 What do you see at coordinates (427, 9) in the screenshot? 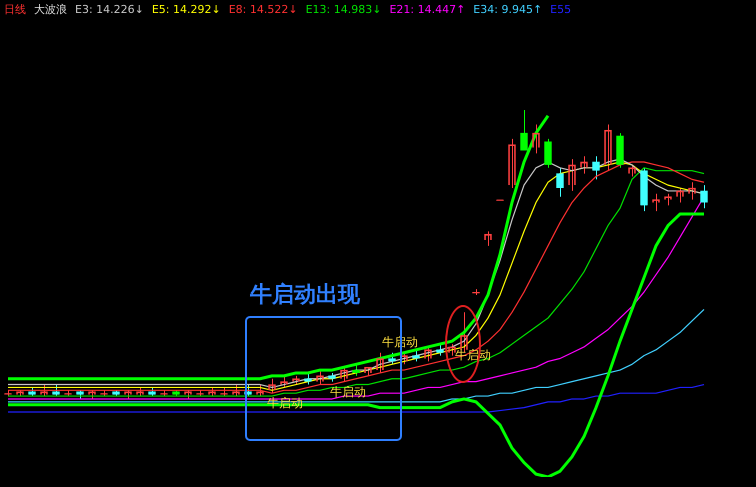
I see `text: E21: 14.447↑` at bounding box center [427, 9].